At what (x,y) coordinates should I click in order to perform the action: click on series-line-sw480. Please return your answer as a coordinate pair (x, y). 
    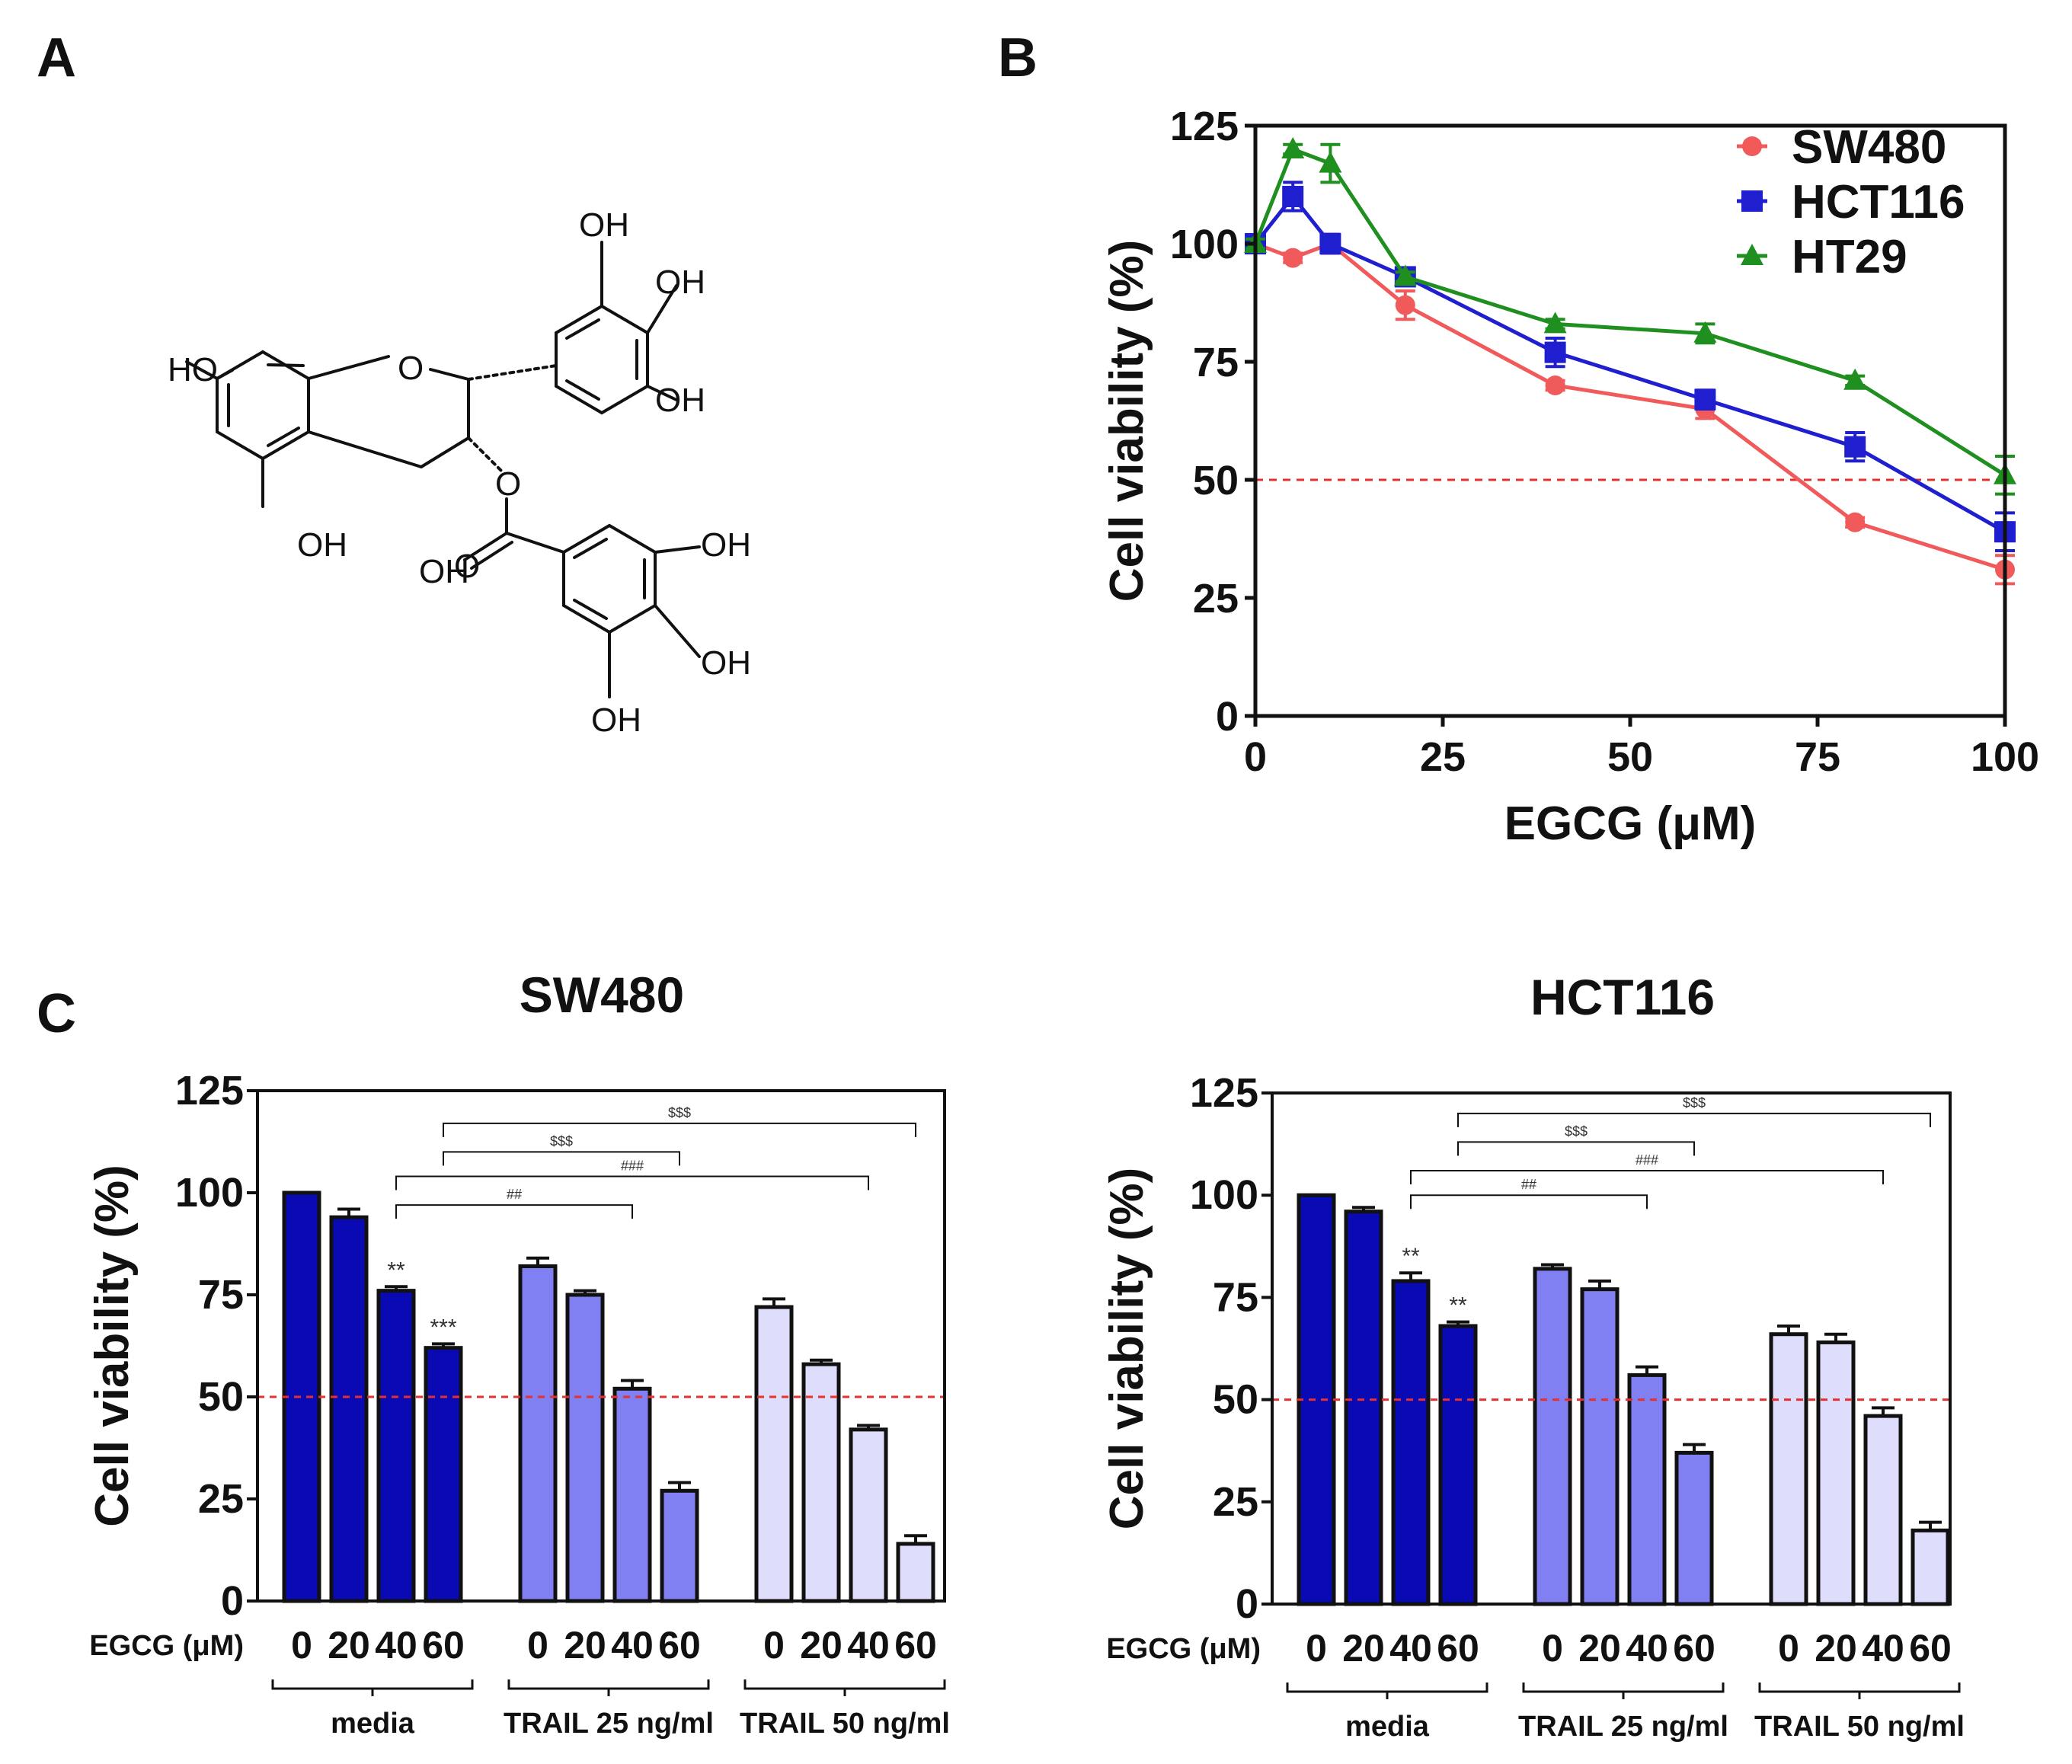
    Looking at the image, I should click on (1630, 406).